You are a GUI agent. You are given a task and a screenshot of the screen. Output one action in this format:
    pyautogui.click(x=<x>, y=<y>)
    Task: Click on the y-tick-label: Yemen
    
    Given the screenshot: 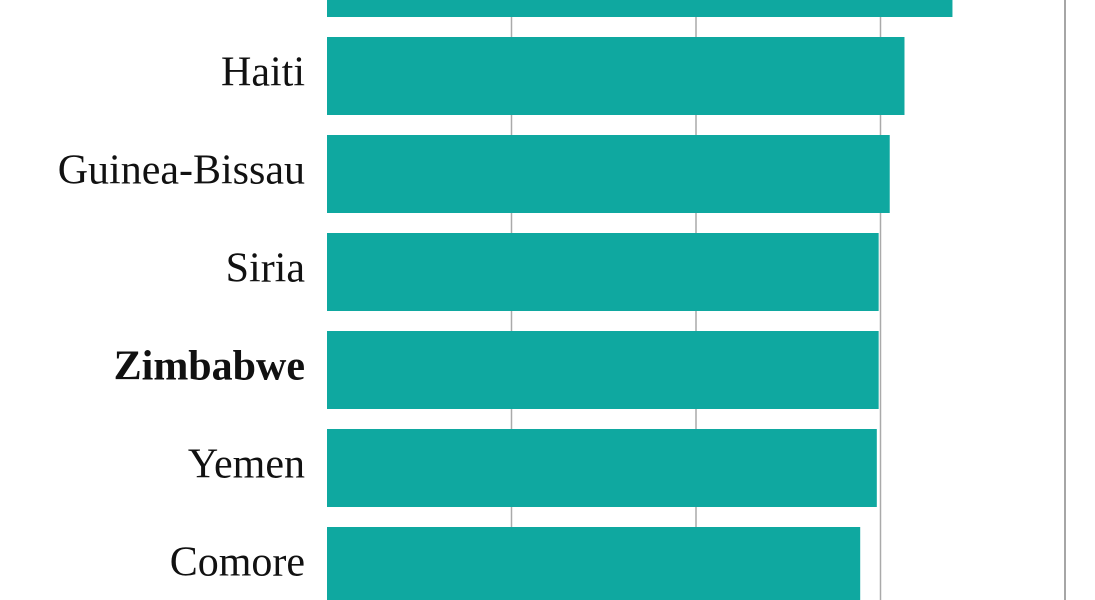 What is the action you would take?
    pyautogui.click(x=246, y=465)
    